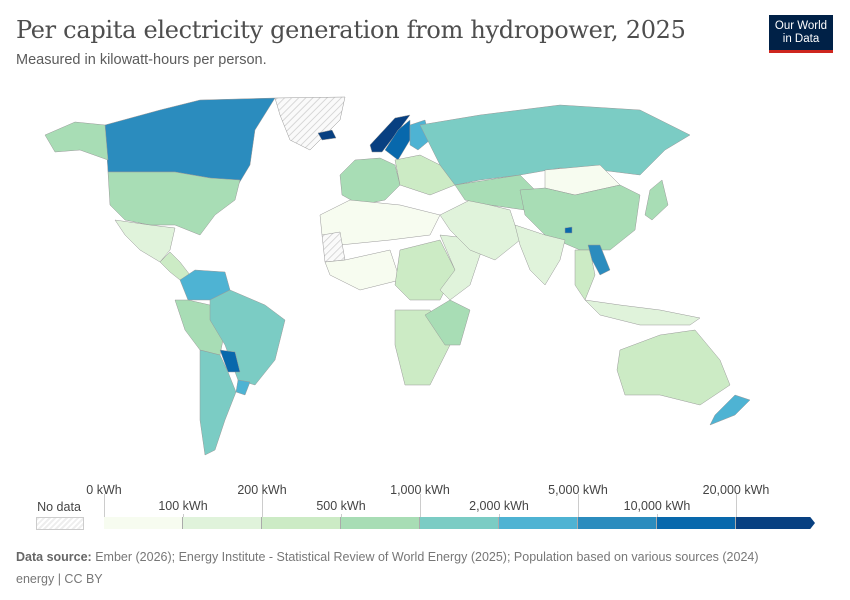  Describe the element at coordinates (599, 260) in the screenshot. I see `country-laos` at that location.